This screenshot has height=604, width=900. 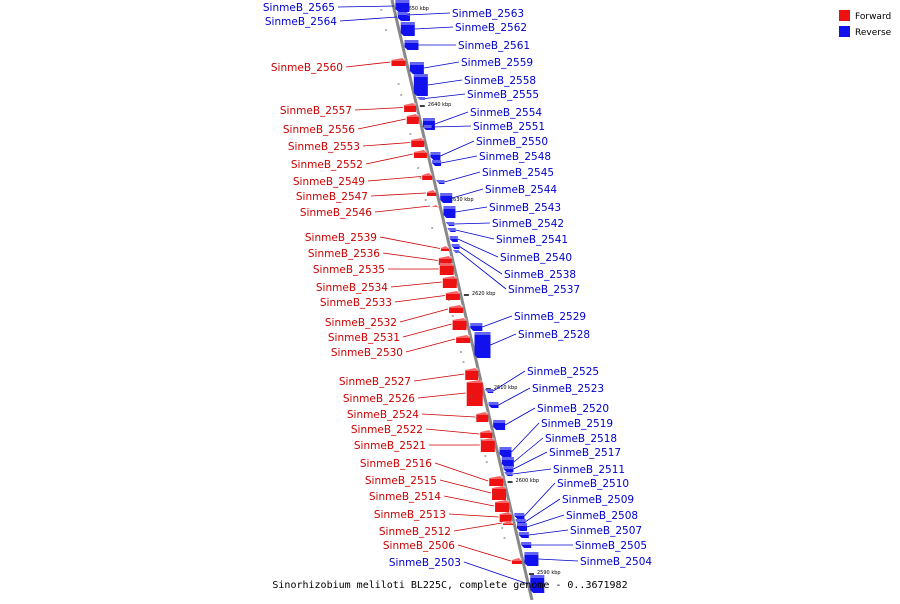 I want to click on gene-label-reverse: SinmeB_2537, so click(x=544, y=290).